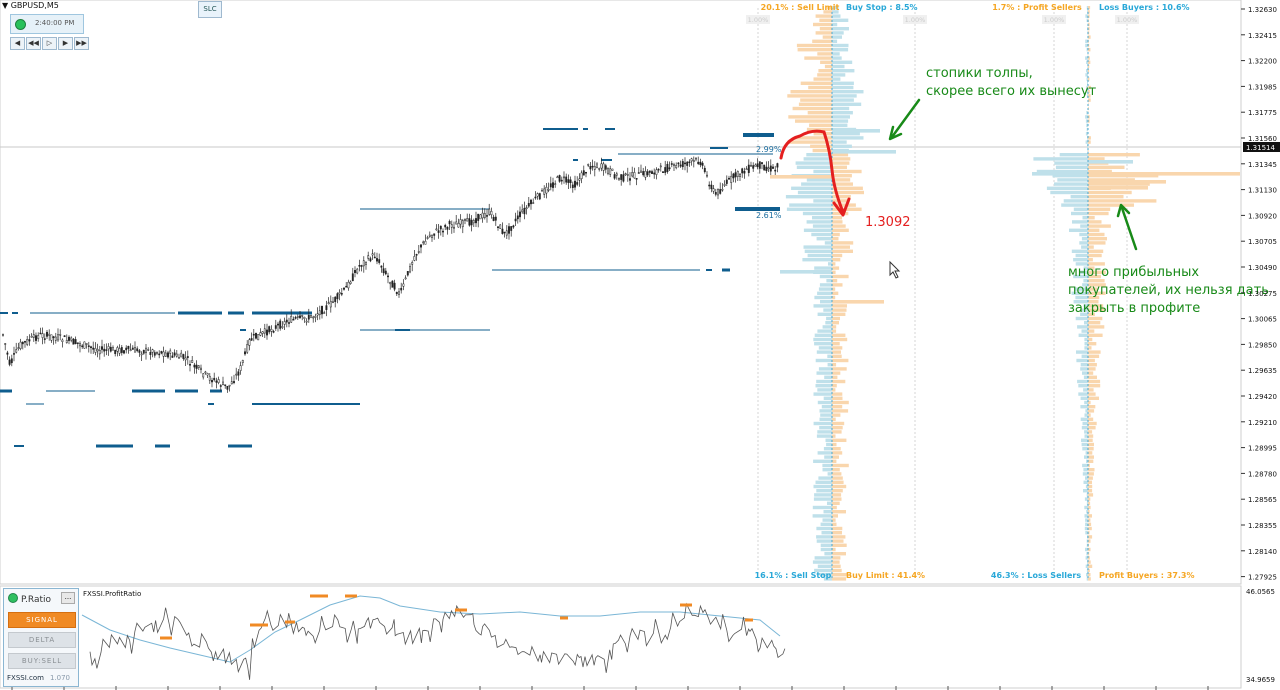 This screenshot has height=690, width=1280. What do you see at coordinates (1260, 592) in the screenshot?
I see `indicator-axis-top: 46.0565` at bounding box center [1260, 592].